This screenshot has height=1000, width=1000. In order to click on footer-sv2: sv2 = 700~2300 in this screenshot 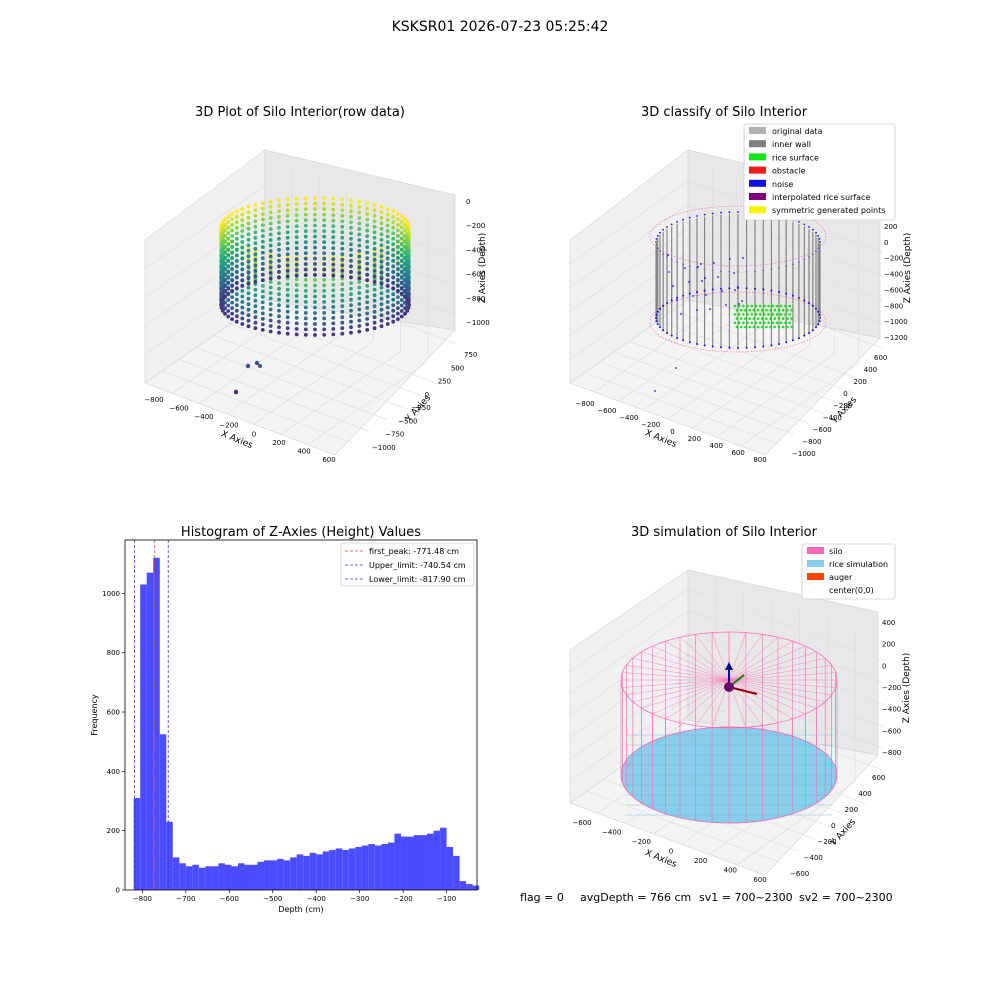, I will do `click(846, 897)`.